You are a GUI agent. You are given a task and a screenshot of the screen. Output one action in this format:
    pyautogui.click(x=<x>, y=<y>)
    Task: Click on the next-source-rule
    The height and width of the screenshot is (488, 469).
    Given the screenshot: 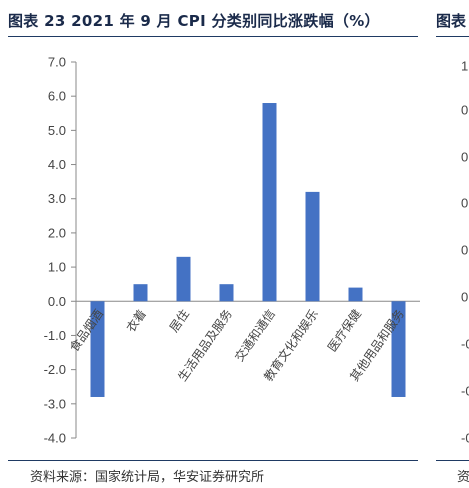 What is the action you would take?
    pyautogui.click(x=452, y=460)
    